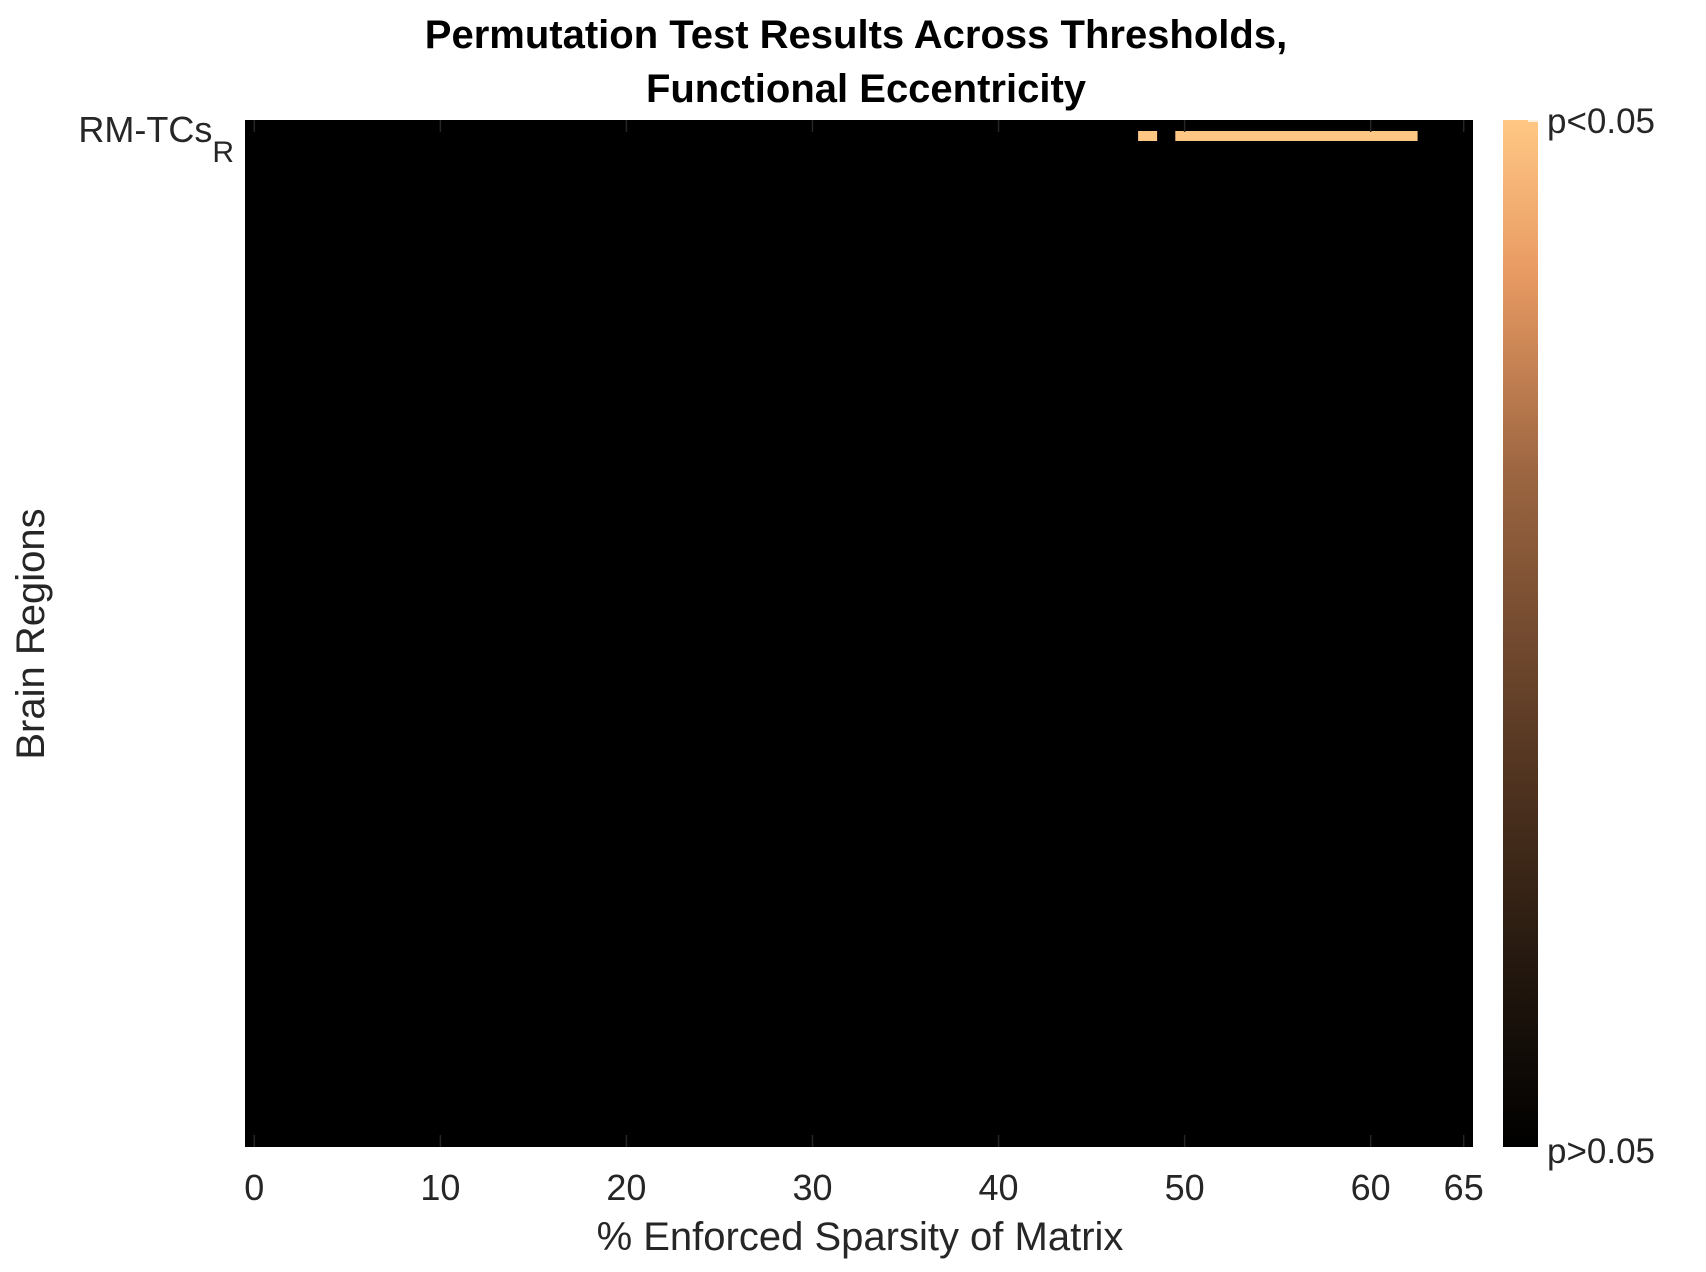 The height and width of the screenshot is (1272, 1706). I want to click on y-tick-label-subscript: R, so click(223, 152).